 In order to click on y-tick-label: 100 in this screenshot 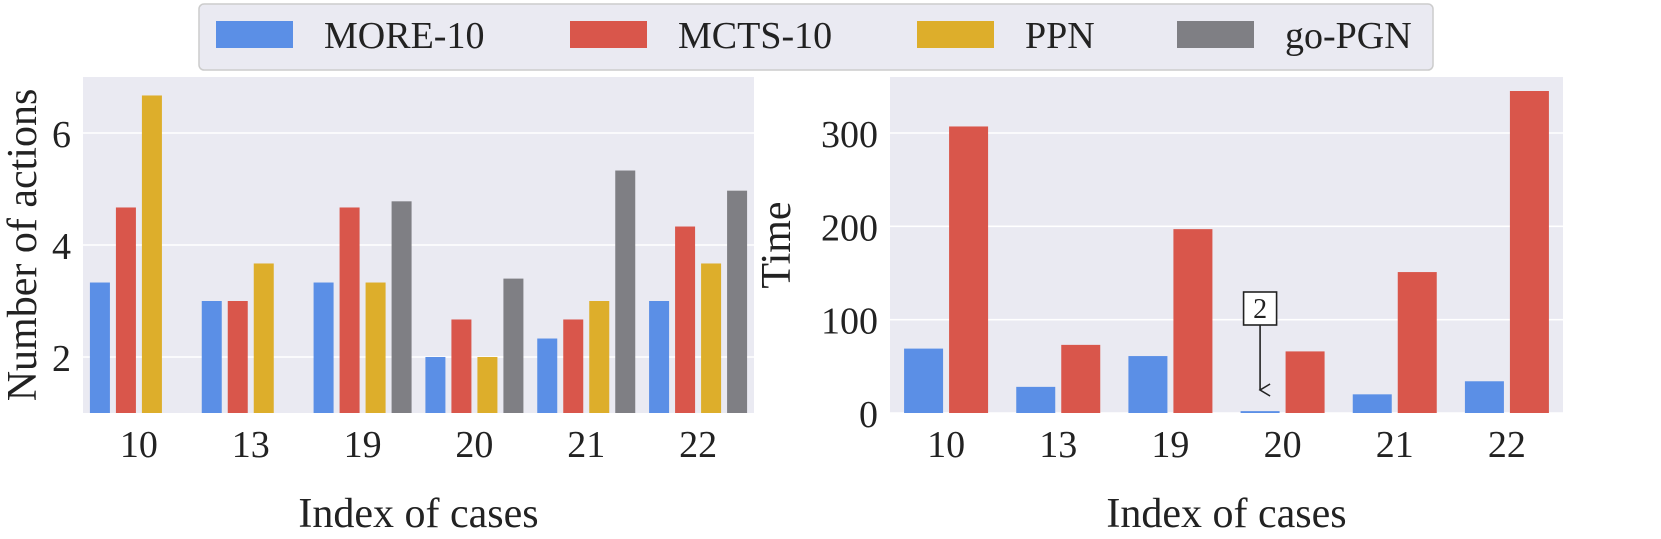, I will do `click(849, 322)`.